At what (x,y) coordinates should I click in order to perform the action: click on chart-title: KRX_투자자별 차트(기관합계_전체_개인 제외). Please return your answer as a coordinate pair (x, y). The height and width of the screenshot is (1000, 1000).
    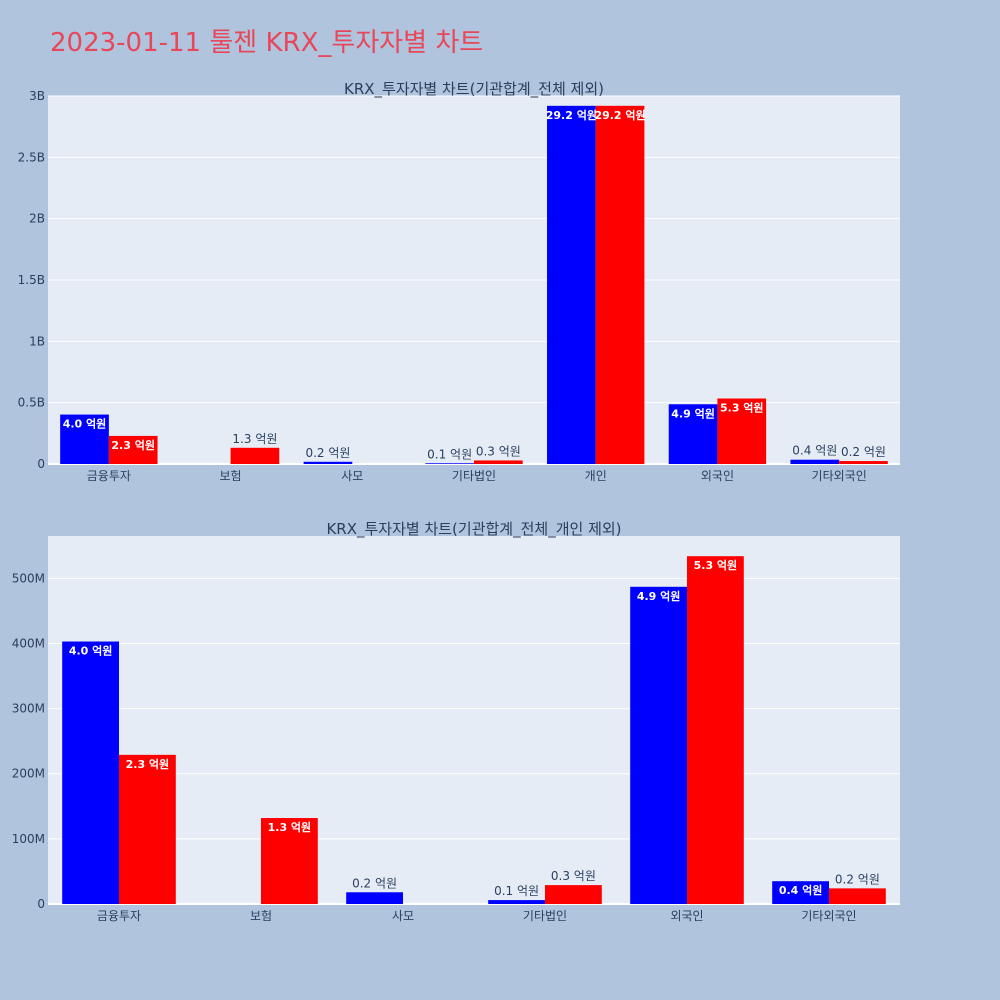
    Looking at the image, I should click on (473, 529).